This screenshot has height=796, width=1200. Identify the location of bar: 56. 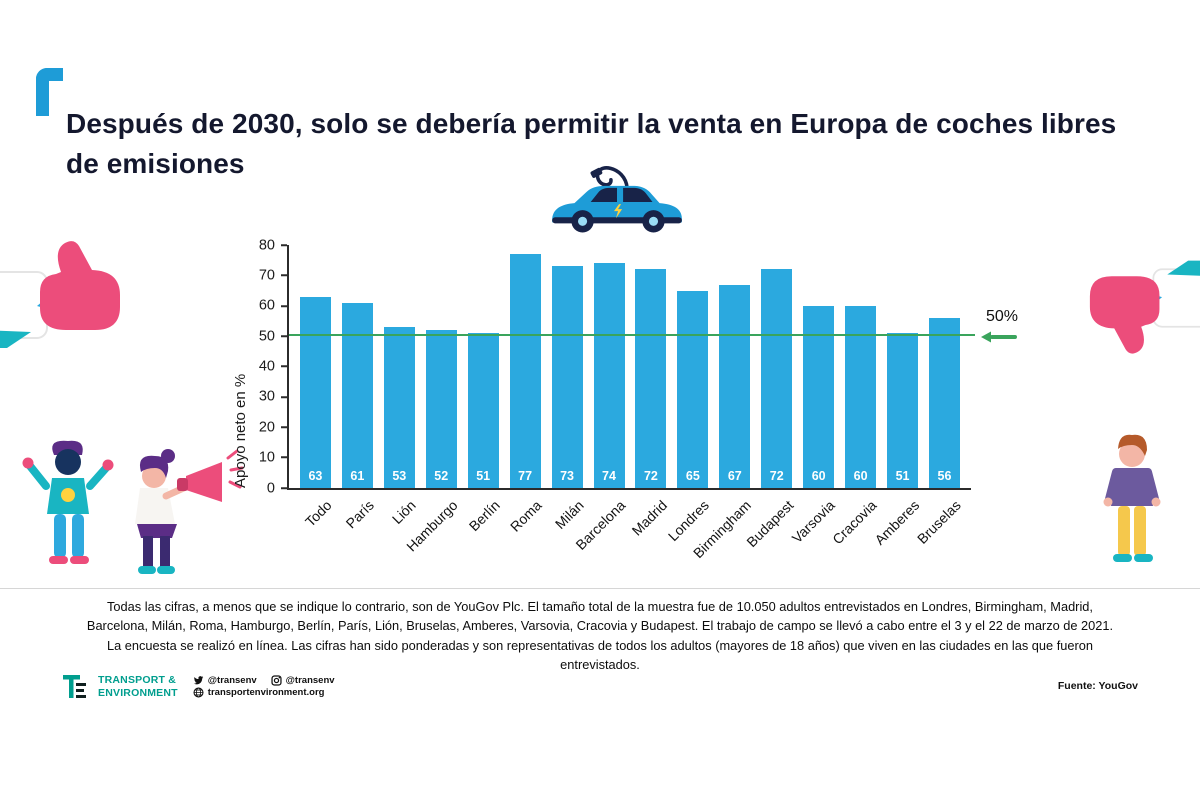
(944, 402).